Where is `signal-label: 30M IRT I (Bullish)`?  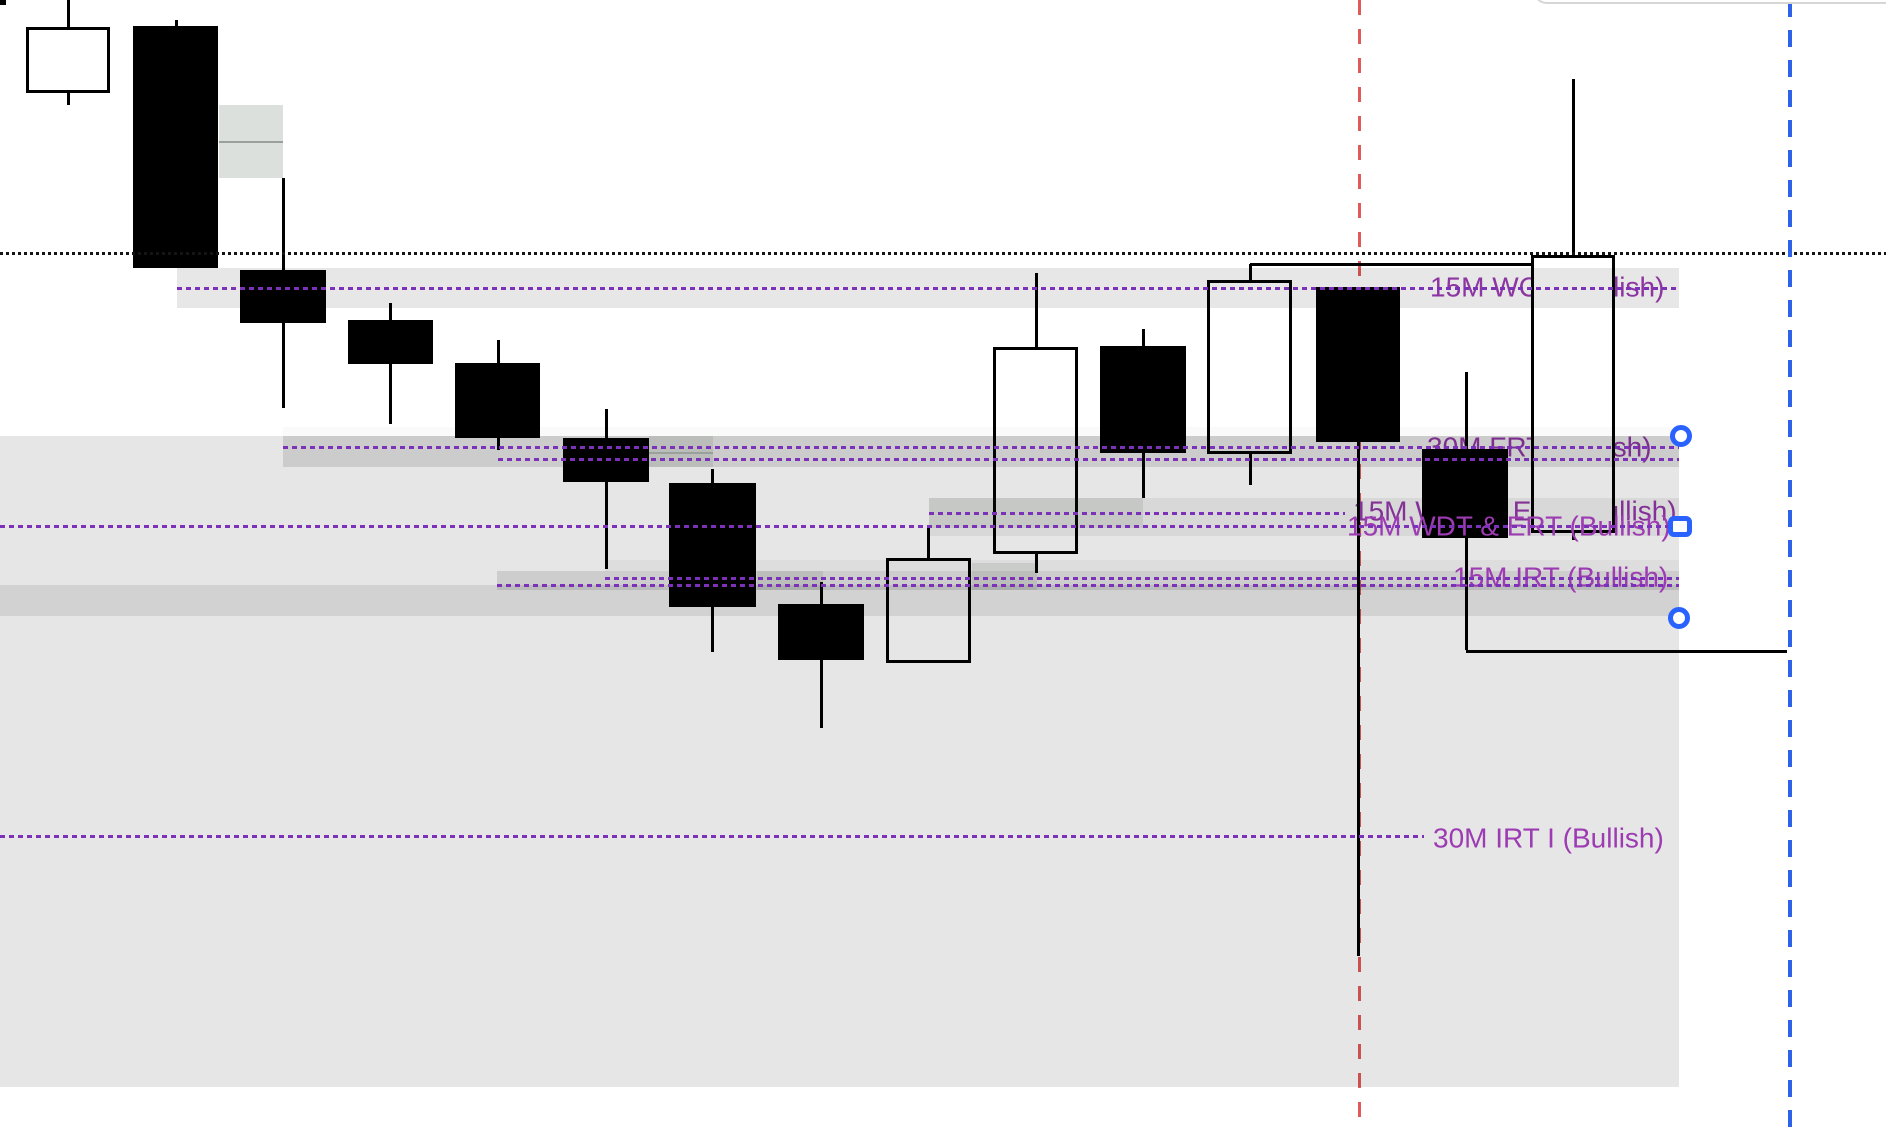
signal-label: 30M IRT I (Bullish) is located at coordinates (1548, 838).